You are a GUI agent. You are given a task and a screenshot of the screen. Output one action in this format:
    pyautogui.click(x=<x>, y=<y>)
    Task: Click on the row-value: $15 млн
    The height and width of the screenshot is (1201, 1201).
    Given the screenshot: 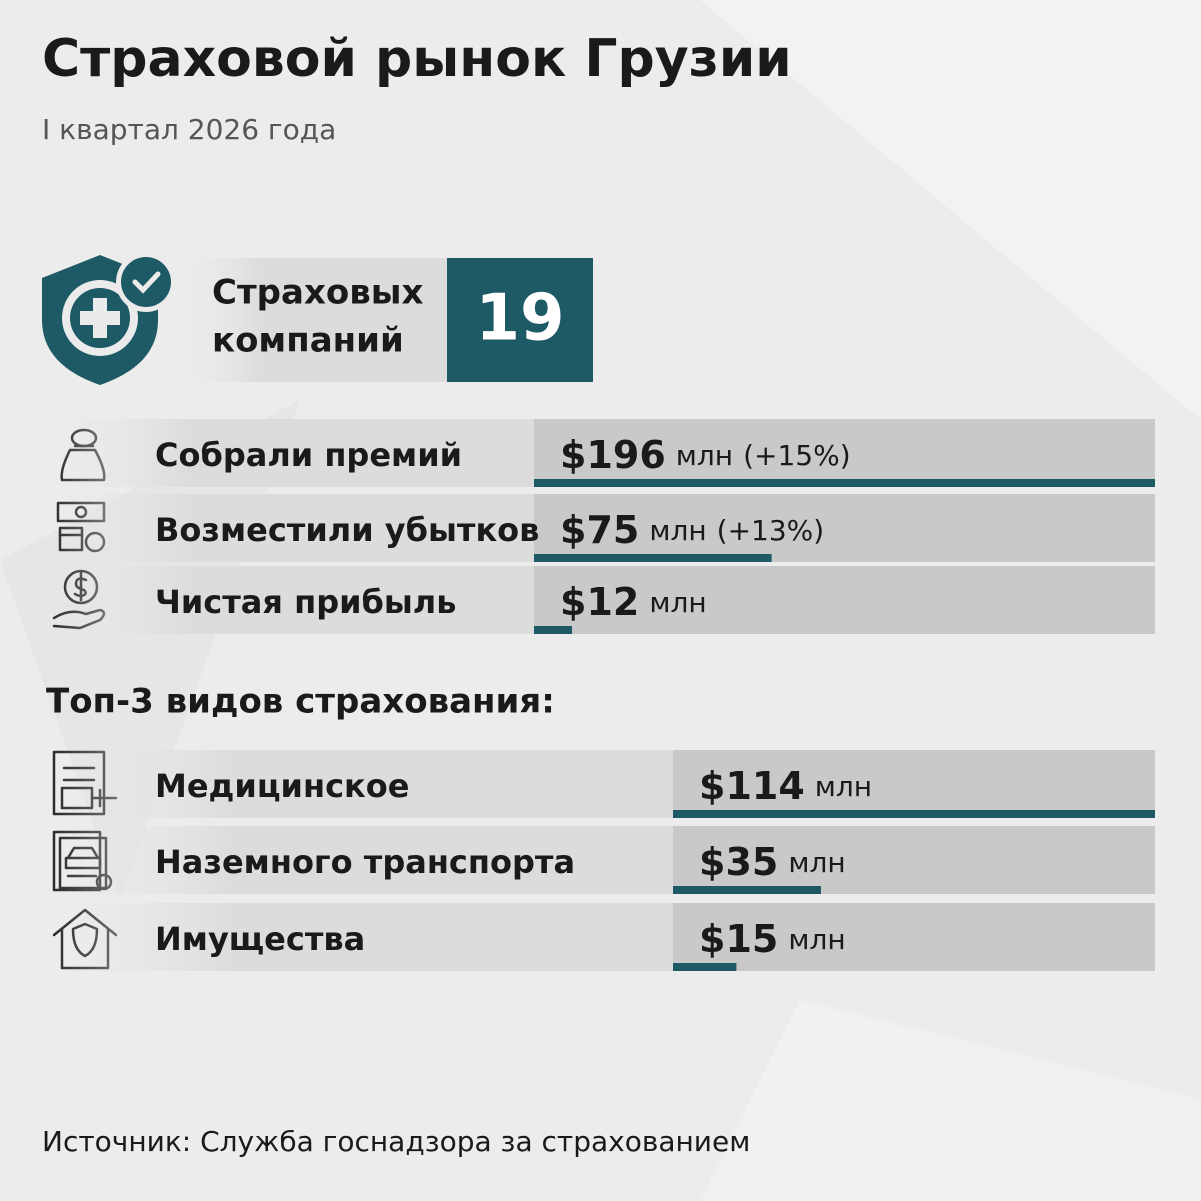 What is the action you would take?
    pyautogui.click(x=772, y=939)
    